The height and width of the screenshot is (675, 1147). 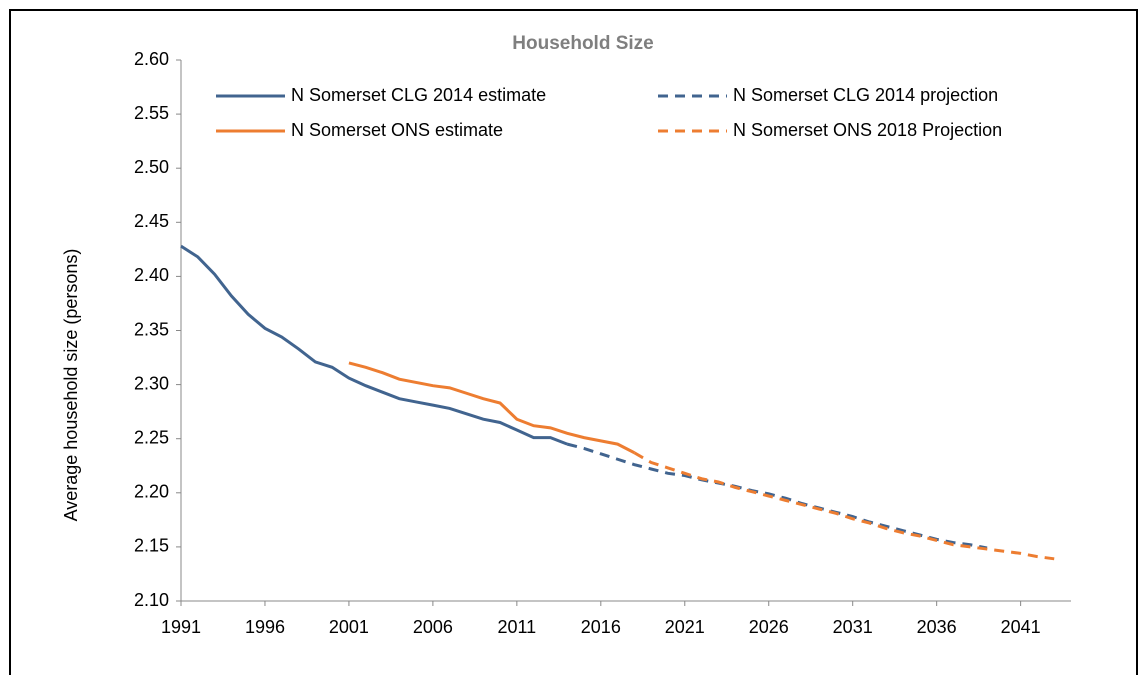 What do you see at coordinates (865, 95) in the screenshot?
I see `legend-label: N Somerset CLG 2014 projection` at bounding box center [865, 95].